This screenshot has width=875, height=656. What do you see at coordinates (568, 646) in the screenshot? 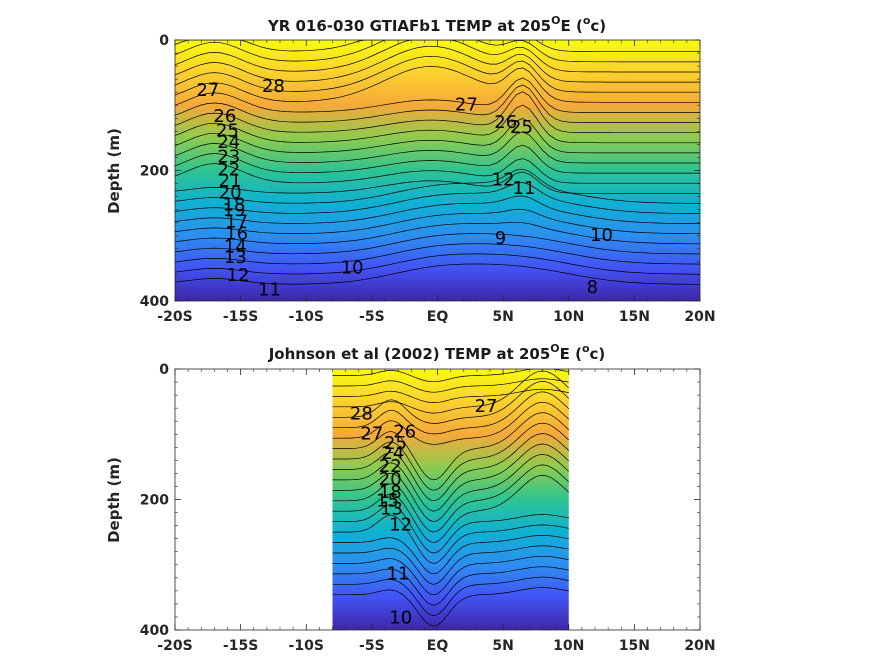
I see `bot-x-tick-label: 10N` at bounding box center [568, 646].